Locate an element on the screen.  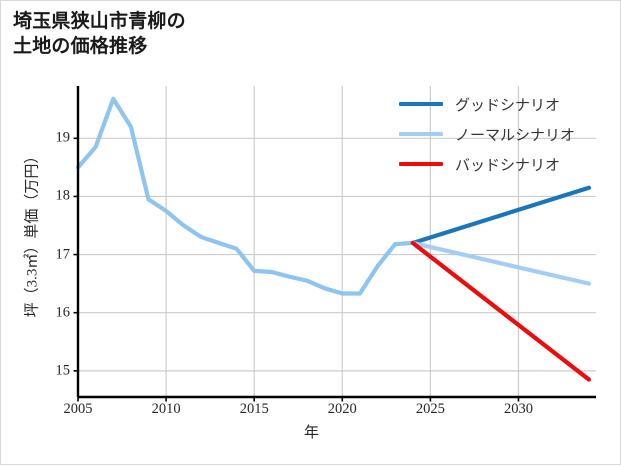
x-tick-label: 2030 is located at coordinates (518, 409).